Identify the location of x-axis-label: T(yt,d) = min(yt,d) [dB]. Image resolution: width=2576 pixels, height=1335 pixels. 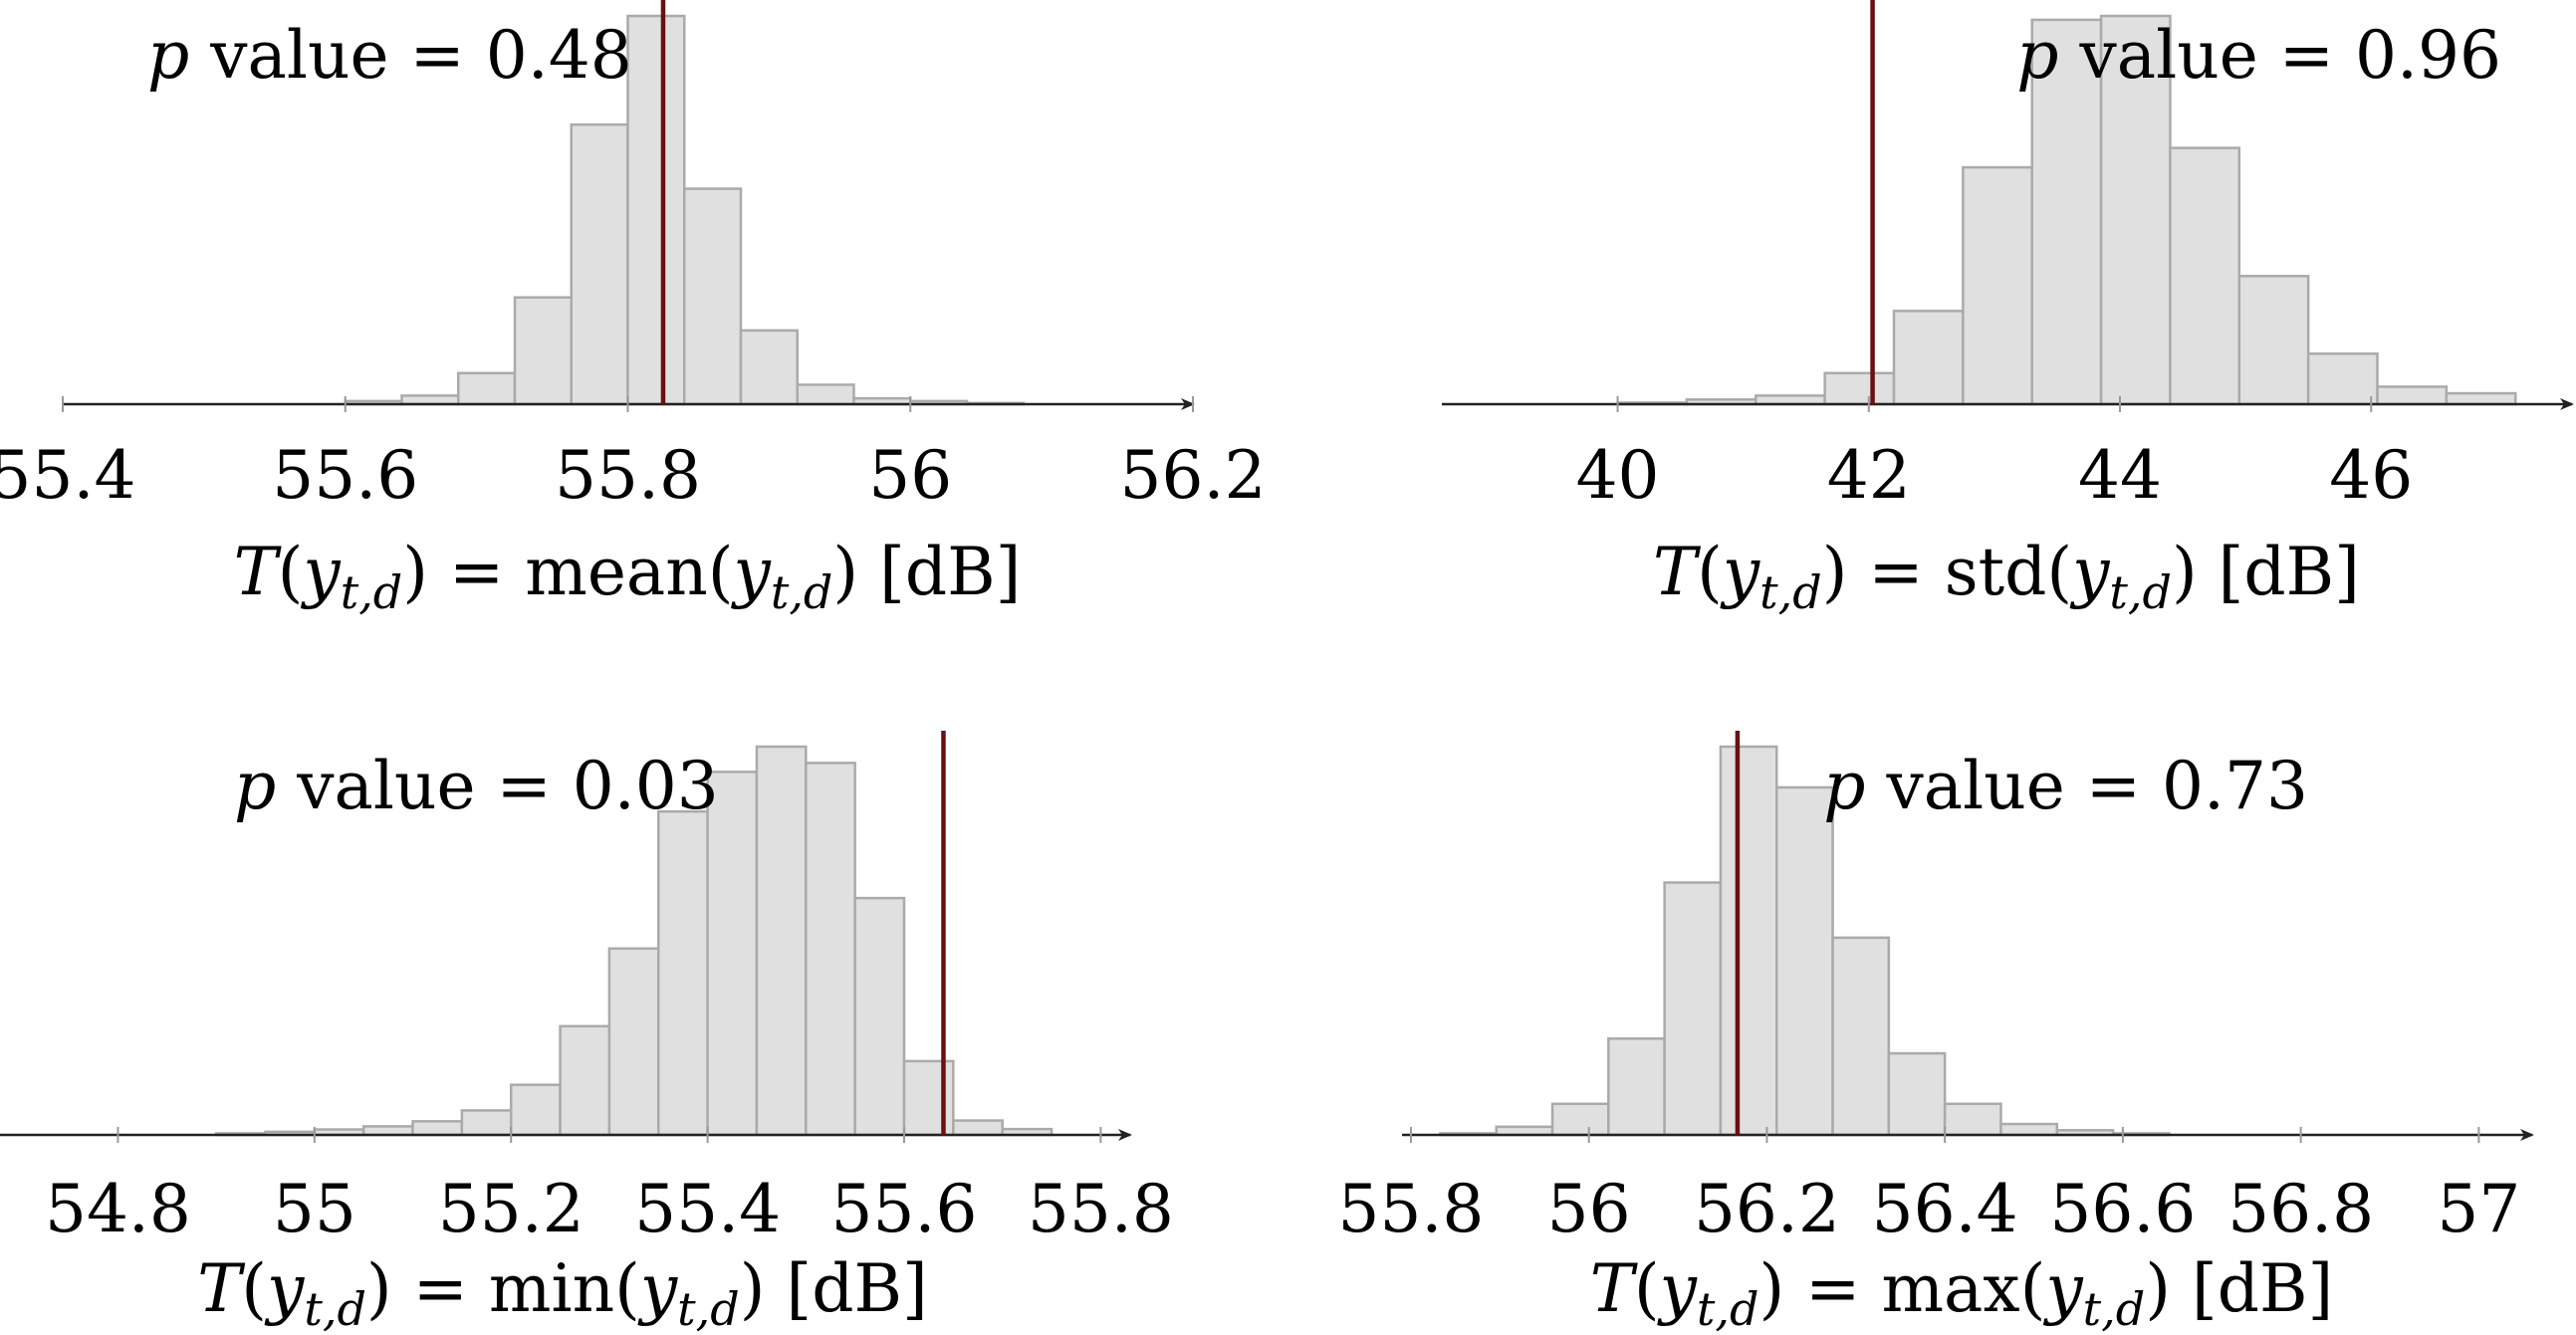
(562, 1292).